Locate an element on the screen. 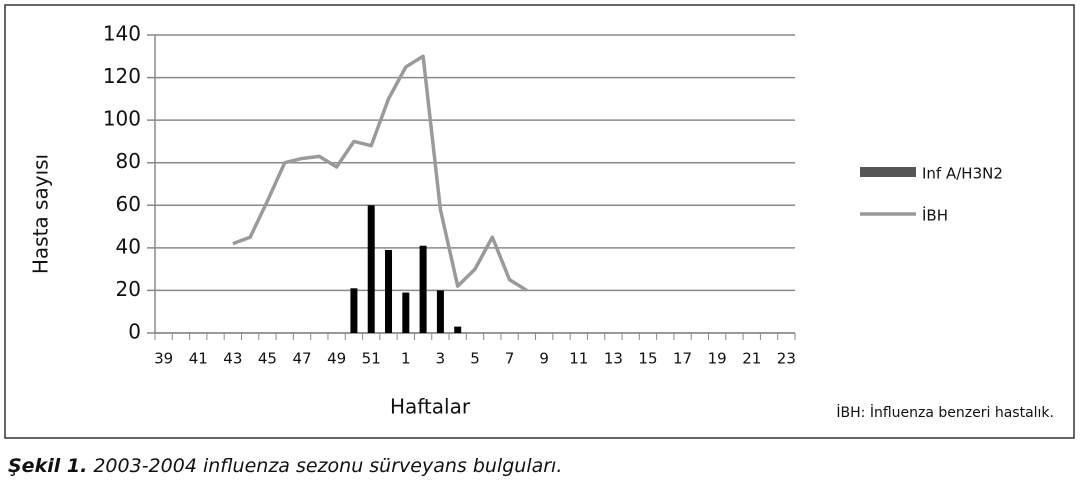  x-tick-label: 43 is located at coordinates (232, 359).